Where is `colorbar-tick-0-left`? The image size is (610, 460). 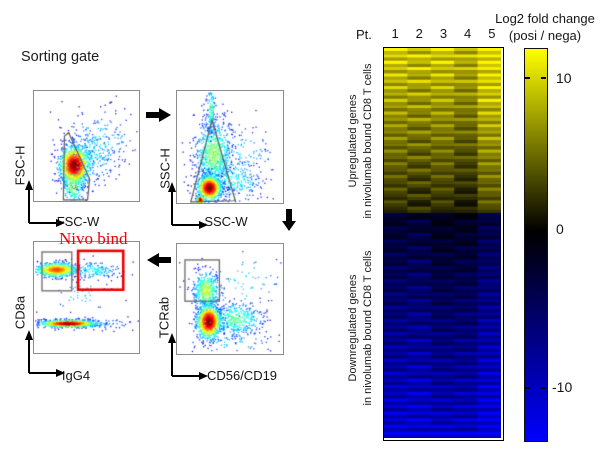 colorbar-tick-0-left is located at coordinates (527, 230).